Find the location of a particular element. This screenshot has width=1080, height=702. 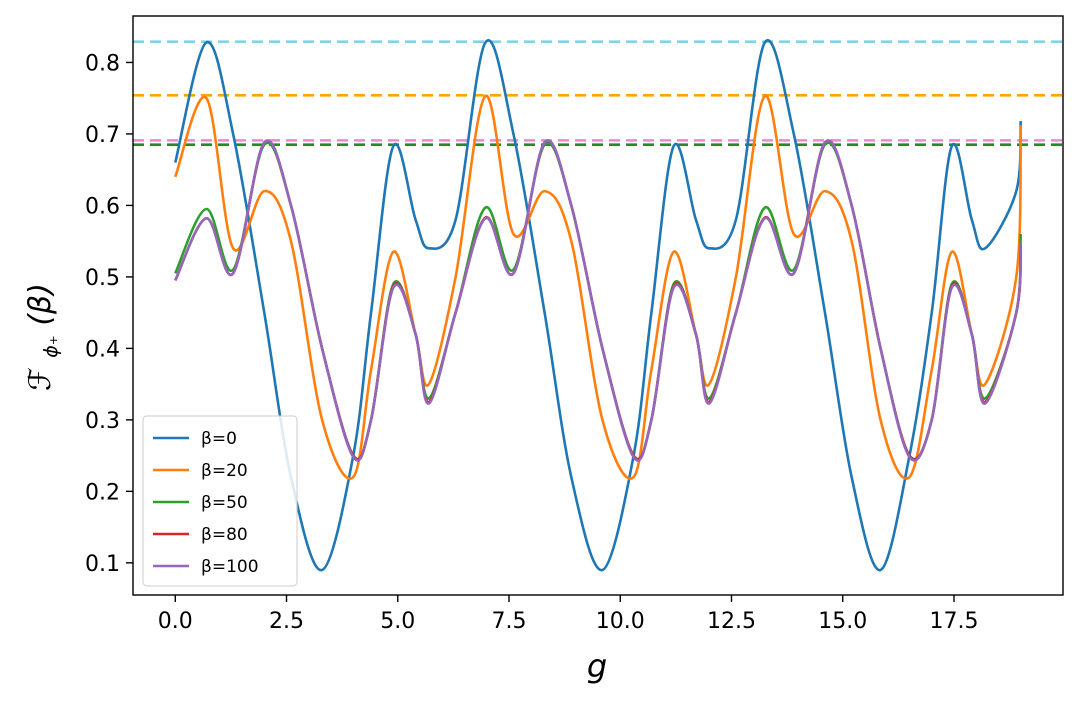

y-axis-label-arg: (β) is located at coordinates (40, 304).